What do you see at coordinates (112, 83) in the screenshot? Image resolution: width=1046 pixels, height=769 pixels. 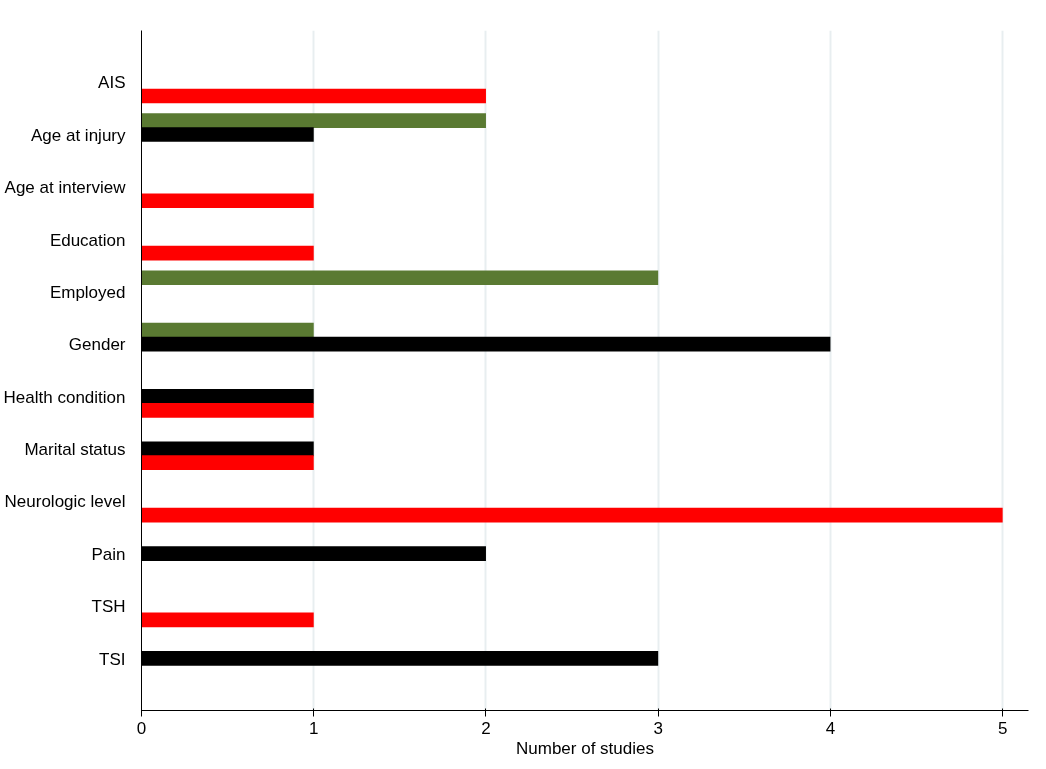 I see `y-tick-label: AIS` at bounding box center [112, 83].